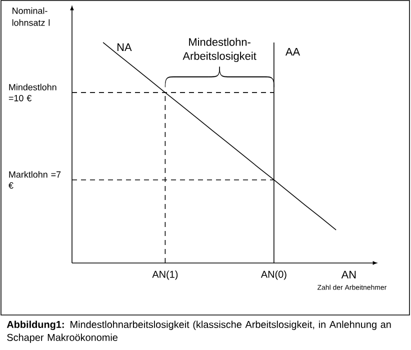  Describe the element at coordinates (348, 274) in the screenshot. I see `x-axis-title: AN` at that location.